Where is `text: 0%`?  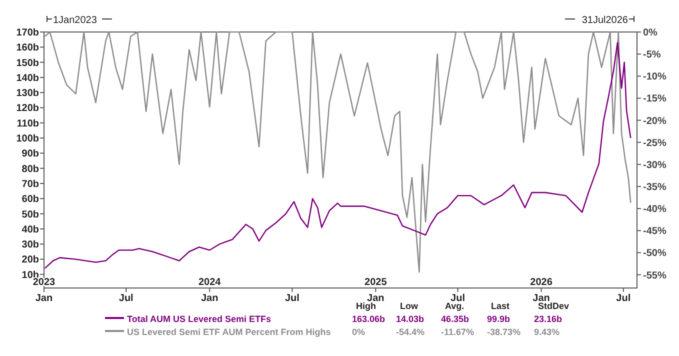
text: 0% is located at coordinates (359, 332).